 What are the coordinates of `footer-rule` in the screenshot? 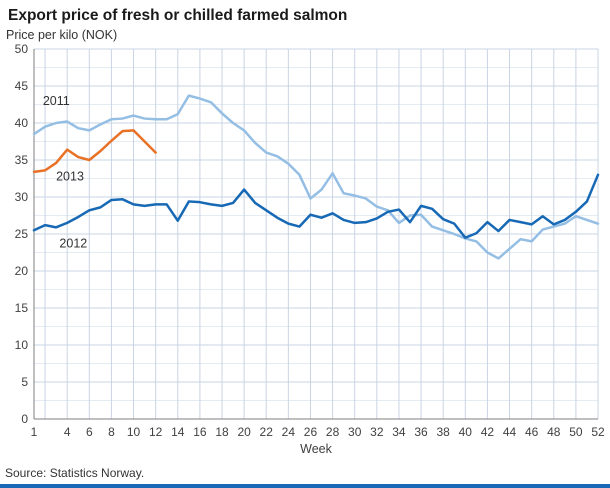 It's located at (305, 486).